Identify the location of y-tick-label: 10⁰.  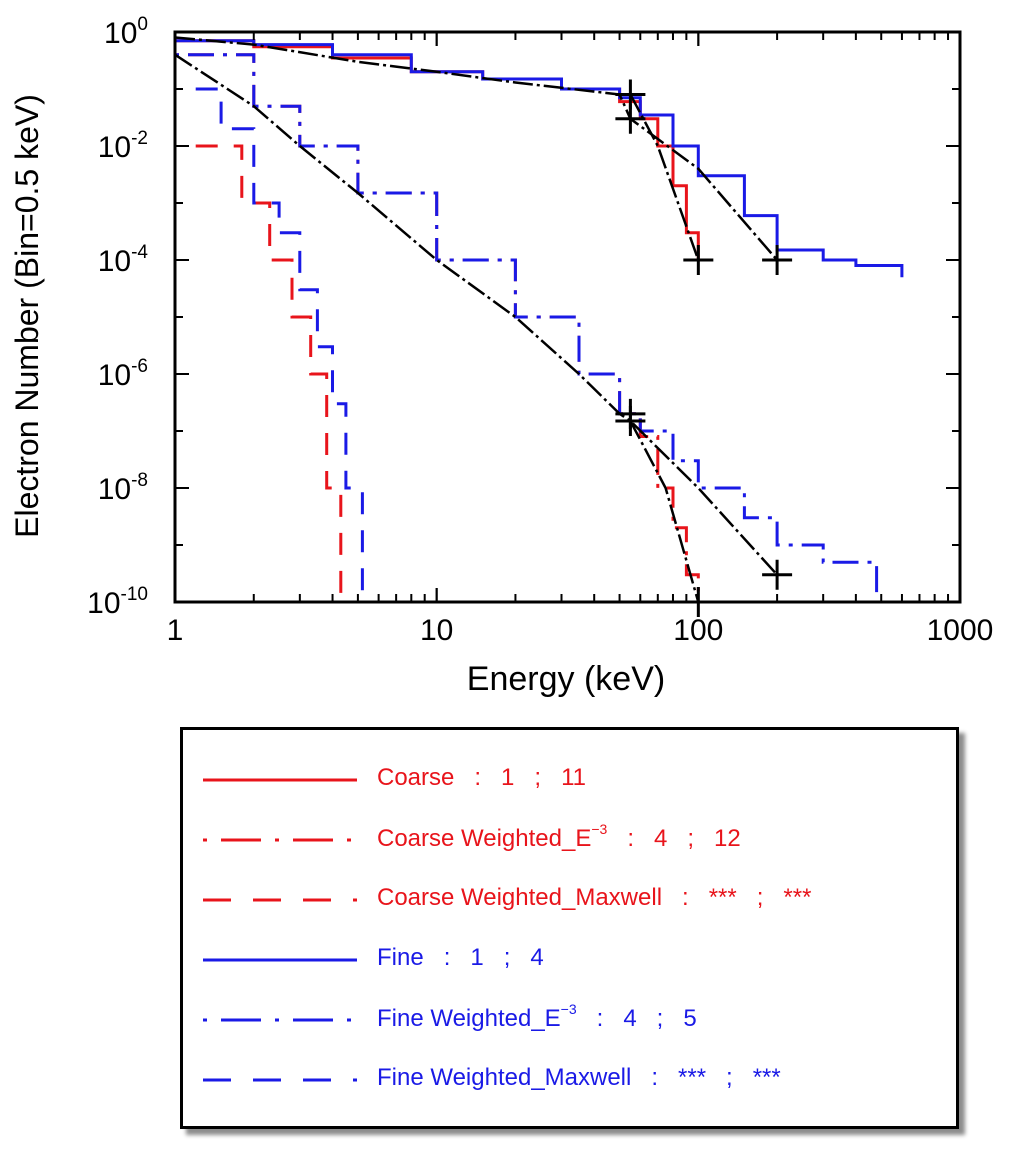
(126, 32).